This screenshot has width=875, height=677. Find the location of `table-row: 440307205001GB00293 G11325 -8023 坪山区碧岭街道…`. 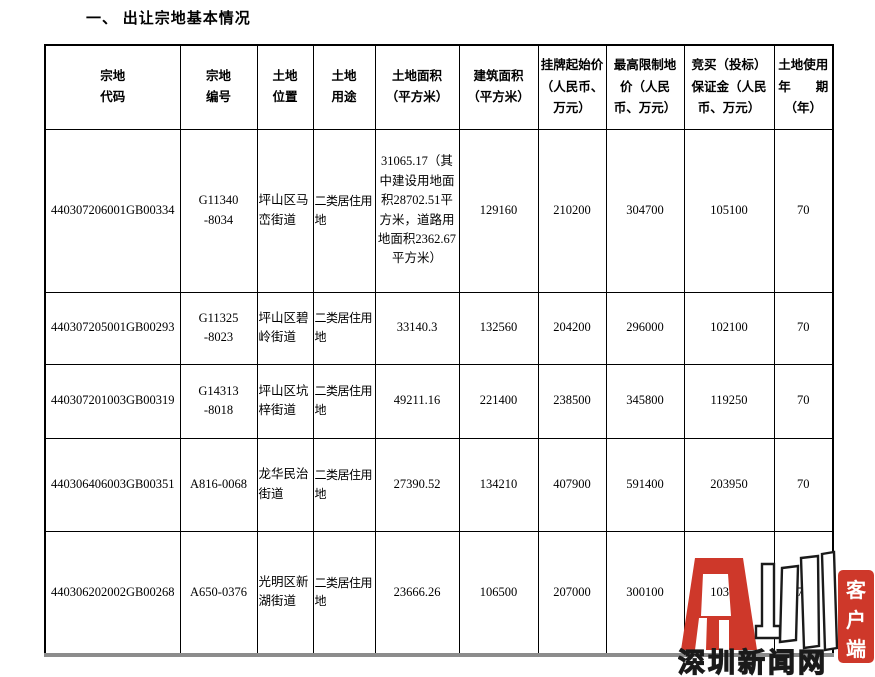

table-row: 440307205001GB00293 G11325 -8023 坪山区碧岭街道… is located at coordinates (439, 328).